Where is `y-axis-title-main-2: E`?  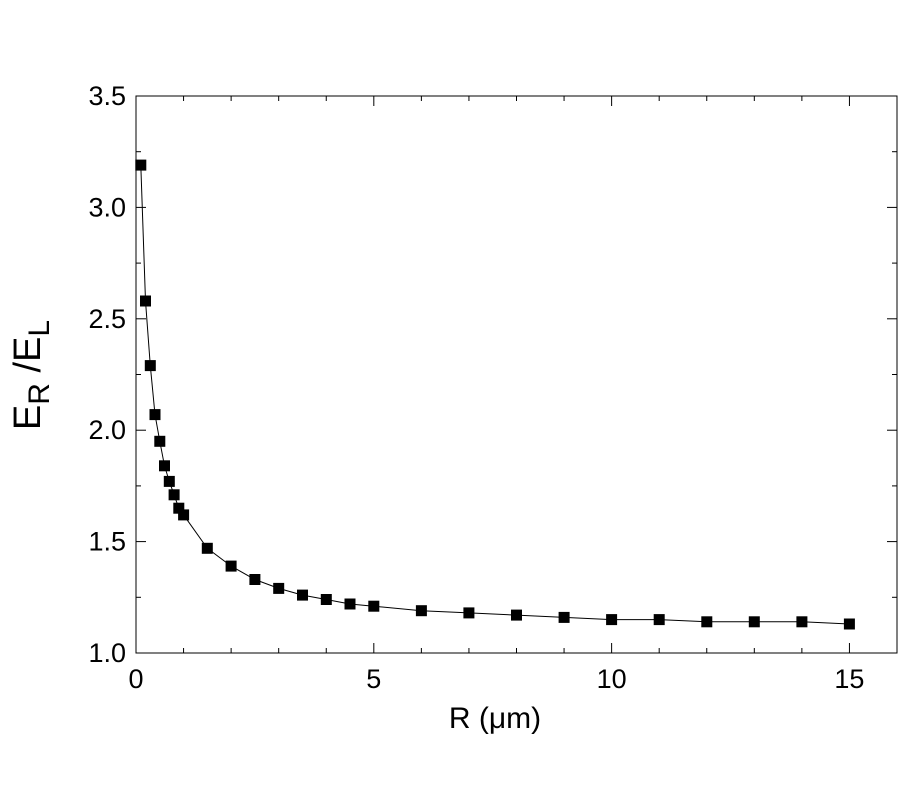 y-axis-title-main-2: E is located at coordinates (28, 349).